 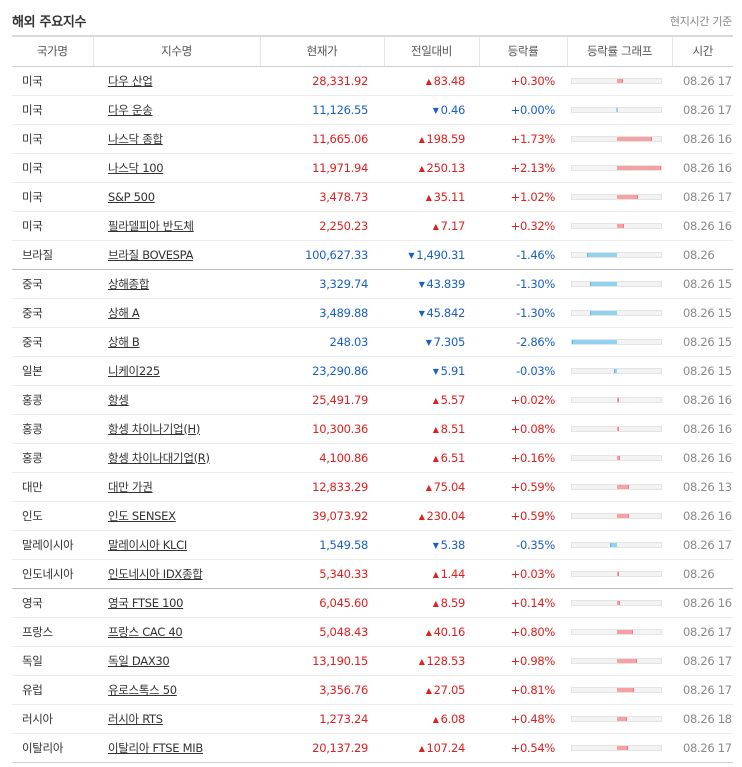 I want to click on local-time-note: 현지시간 기준, so click(x=700, y=21).